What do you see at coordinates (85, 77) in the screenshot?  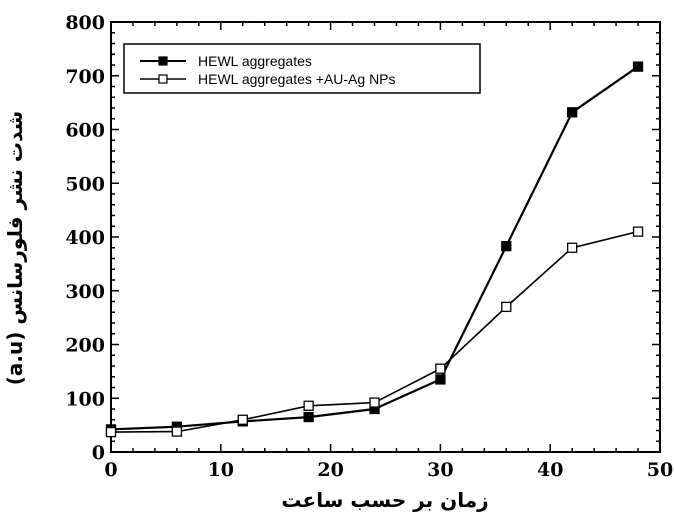 I see `y-tick-label: 700` at bounding box center [85, 77].